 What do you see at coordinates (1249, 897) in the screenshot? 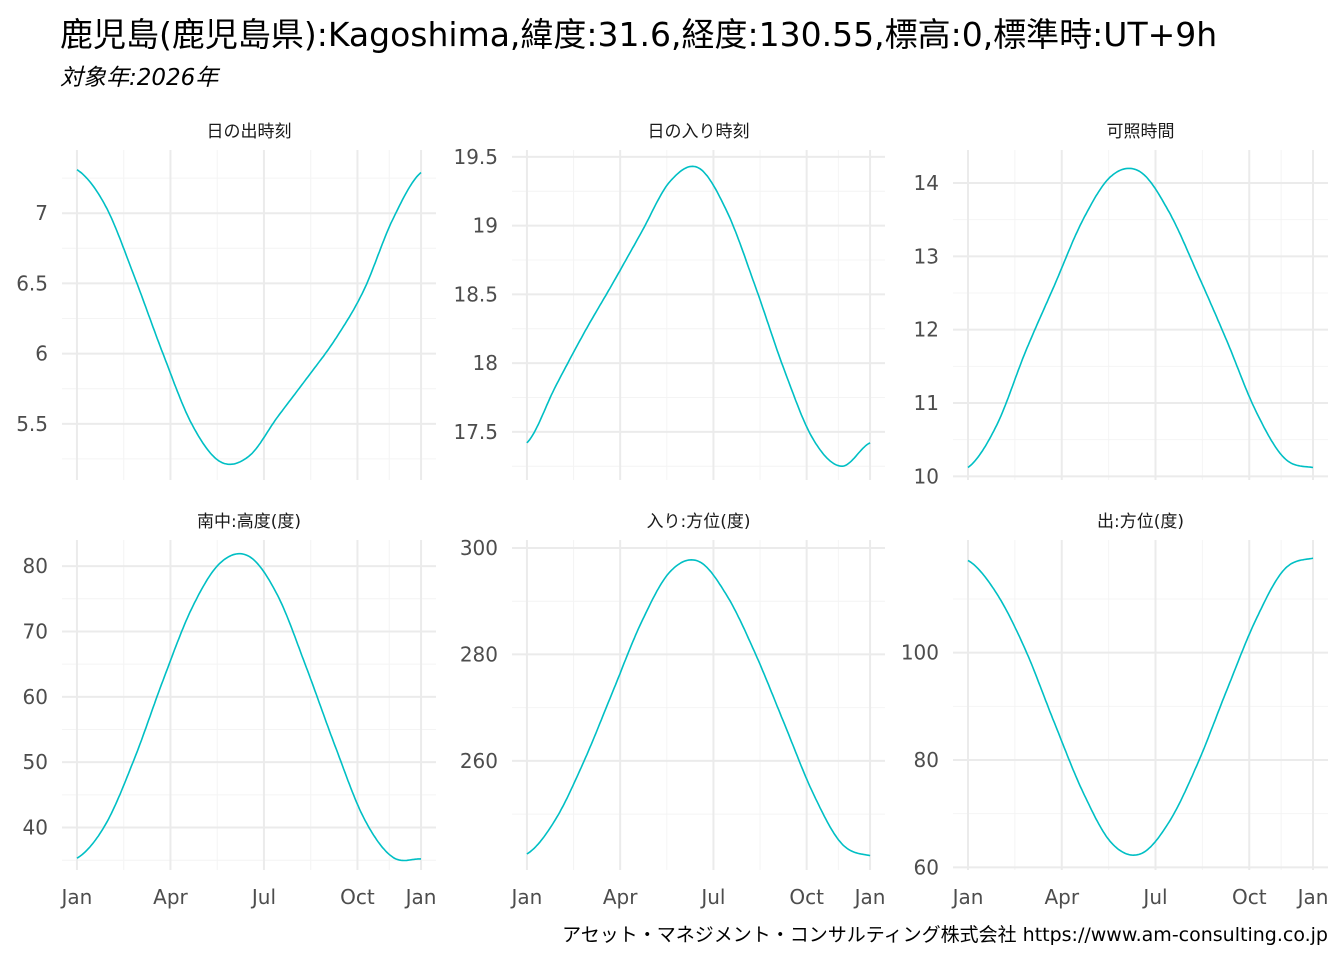
I see `panel-6-x-tick-label: Oct` at bounding box center [1249, 897].